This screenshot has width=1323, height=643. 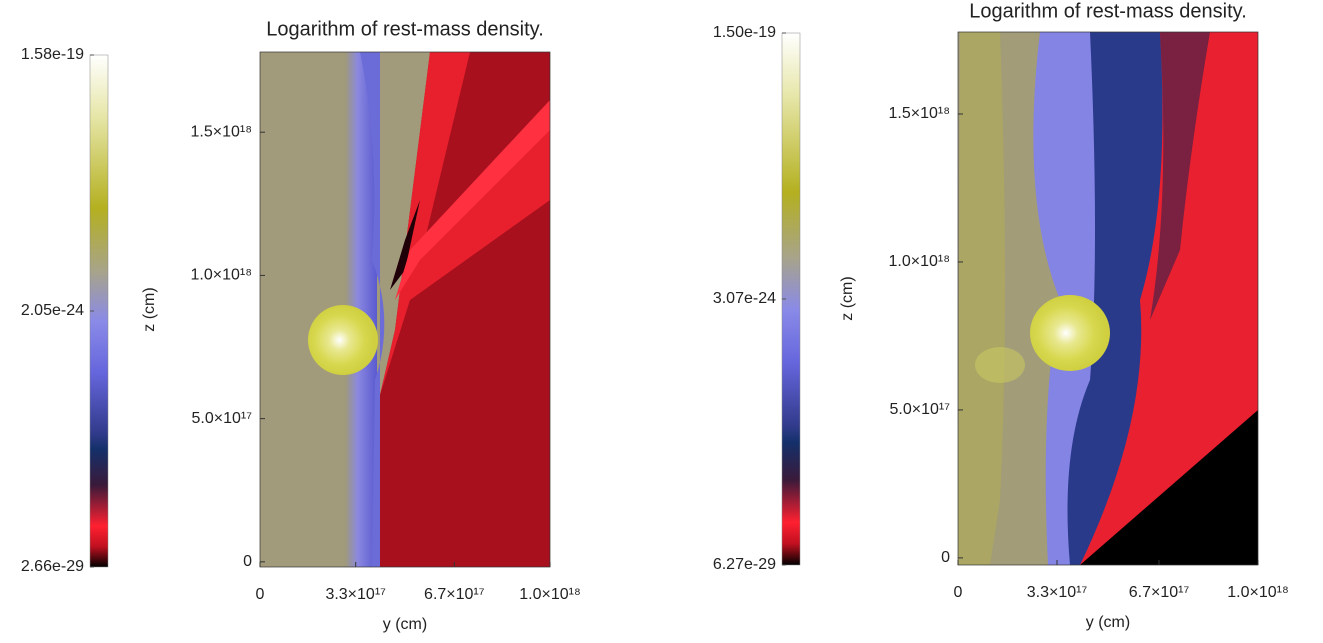 I want to click on colorbar-label: 1.58e-19, so click(x=52, y=54).